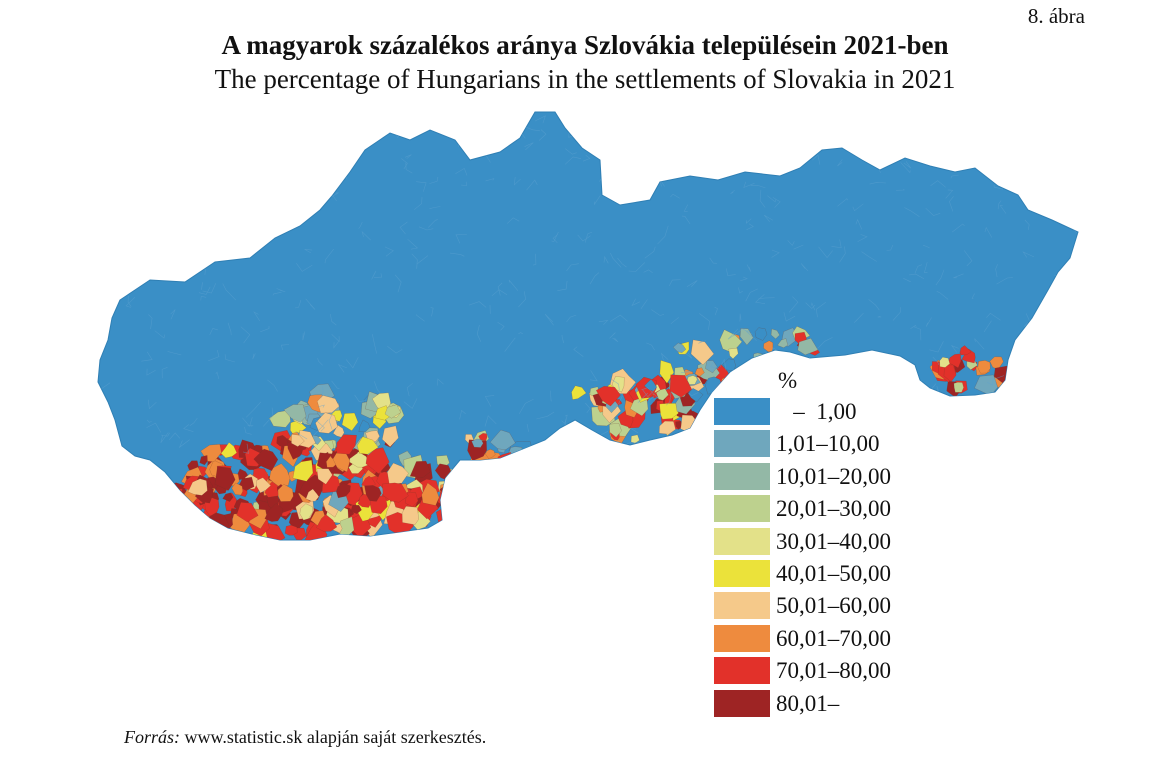 Image resolution: width=1170 pixels, height=780 pixels. What do you see at coordinates (152, 737) in the screenshot?
I see `source-prefix: Forrás:` at bounding box center [152, 737].